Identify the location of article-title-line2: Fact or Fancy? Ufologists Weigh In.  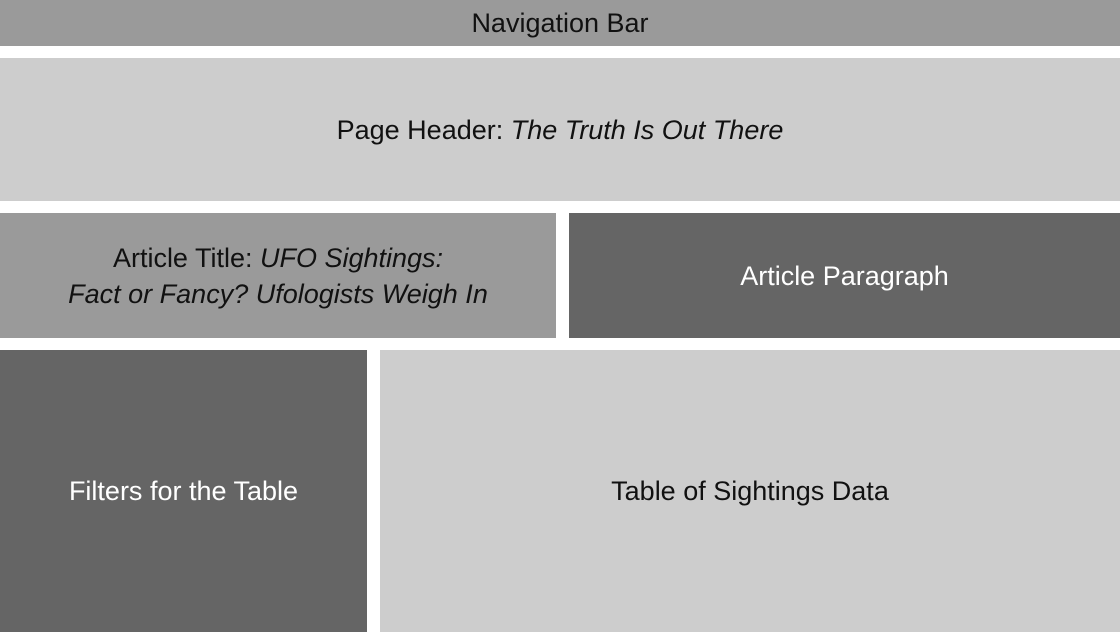
(278, 293).